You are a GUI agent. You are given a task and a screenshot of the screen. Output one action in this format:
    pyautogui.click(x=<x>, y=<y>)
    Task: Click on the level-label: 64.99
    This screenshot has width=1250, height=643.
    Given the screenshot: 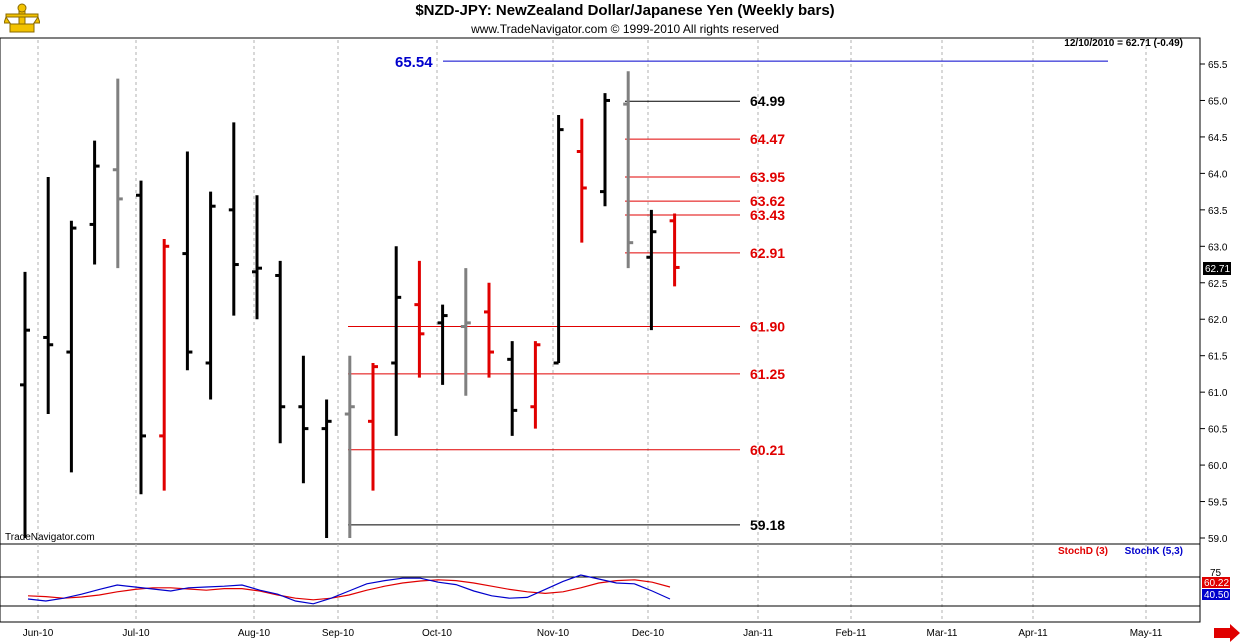 What is the action you would take?
    pyautogui.click(x=767, y=101)
    